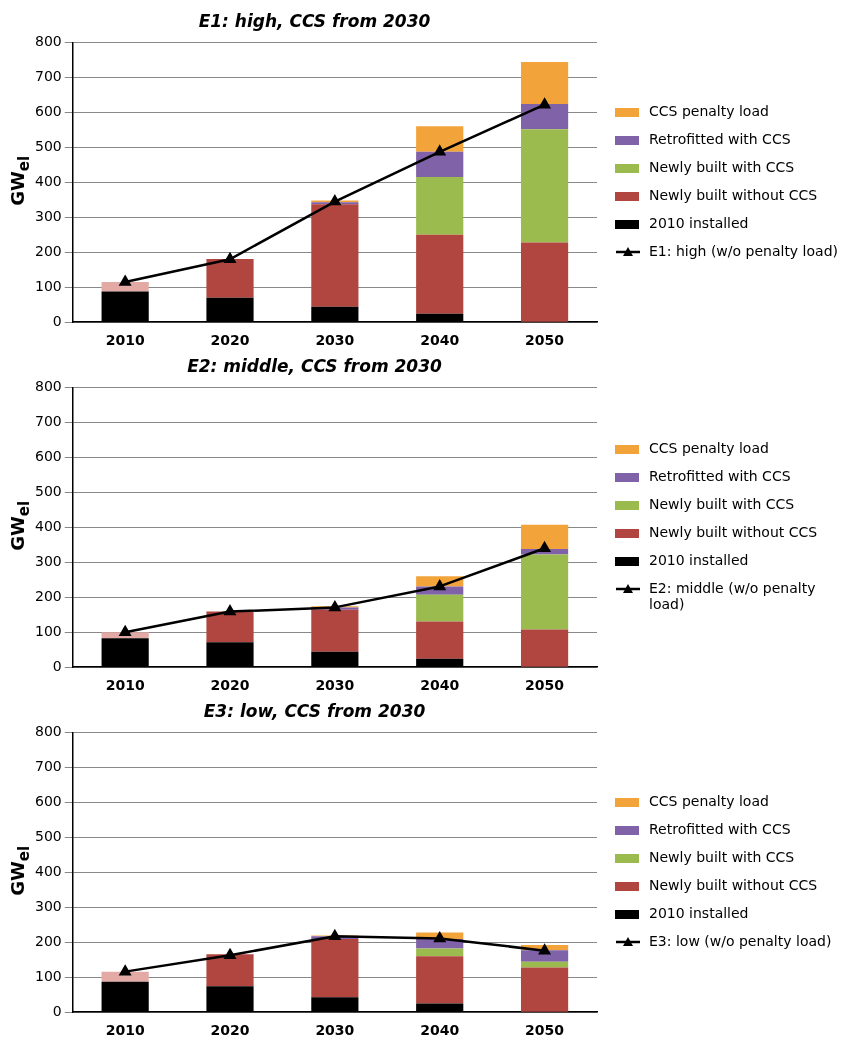 The height and width of the screenshot is (1059, 849). I want to click on chart-title: E1: high, CCS from 2030, so click(314, 20).